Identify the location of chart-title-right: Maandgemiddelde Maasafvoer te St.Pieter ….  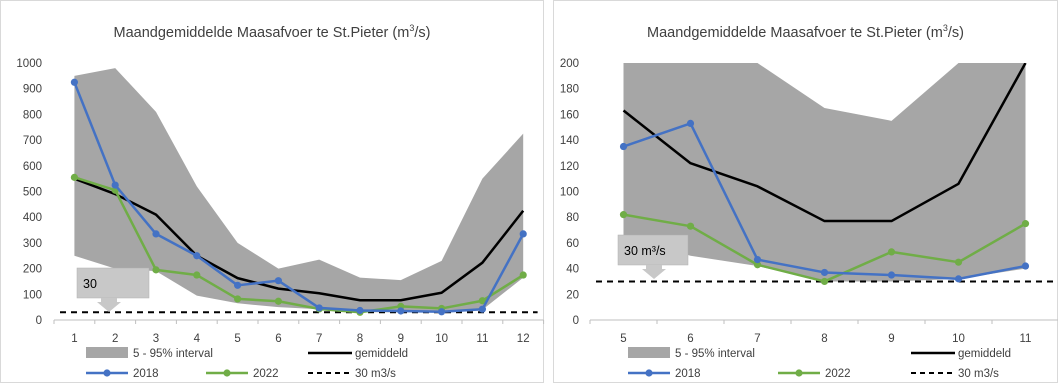
(805, 32).